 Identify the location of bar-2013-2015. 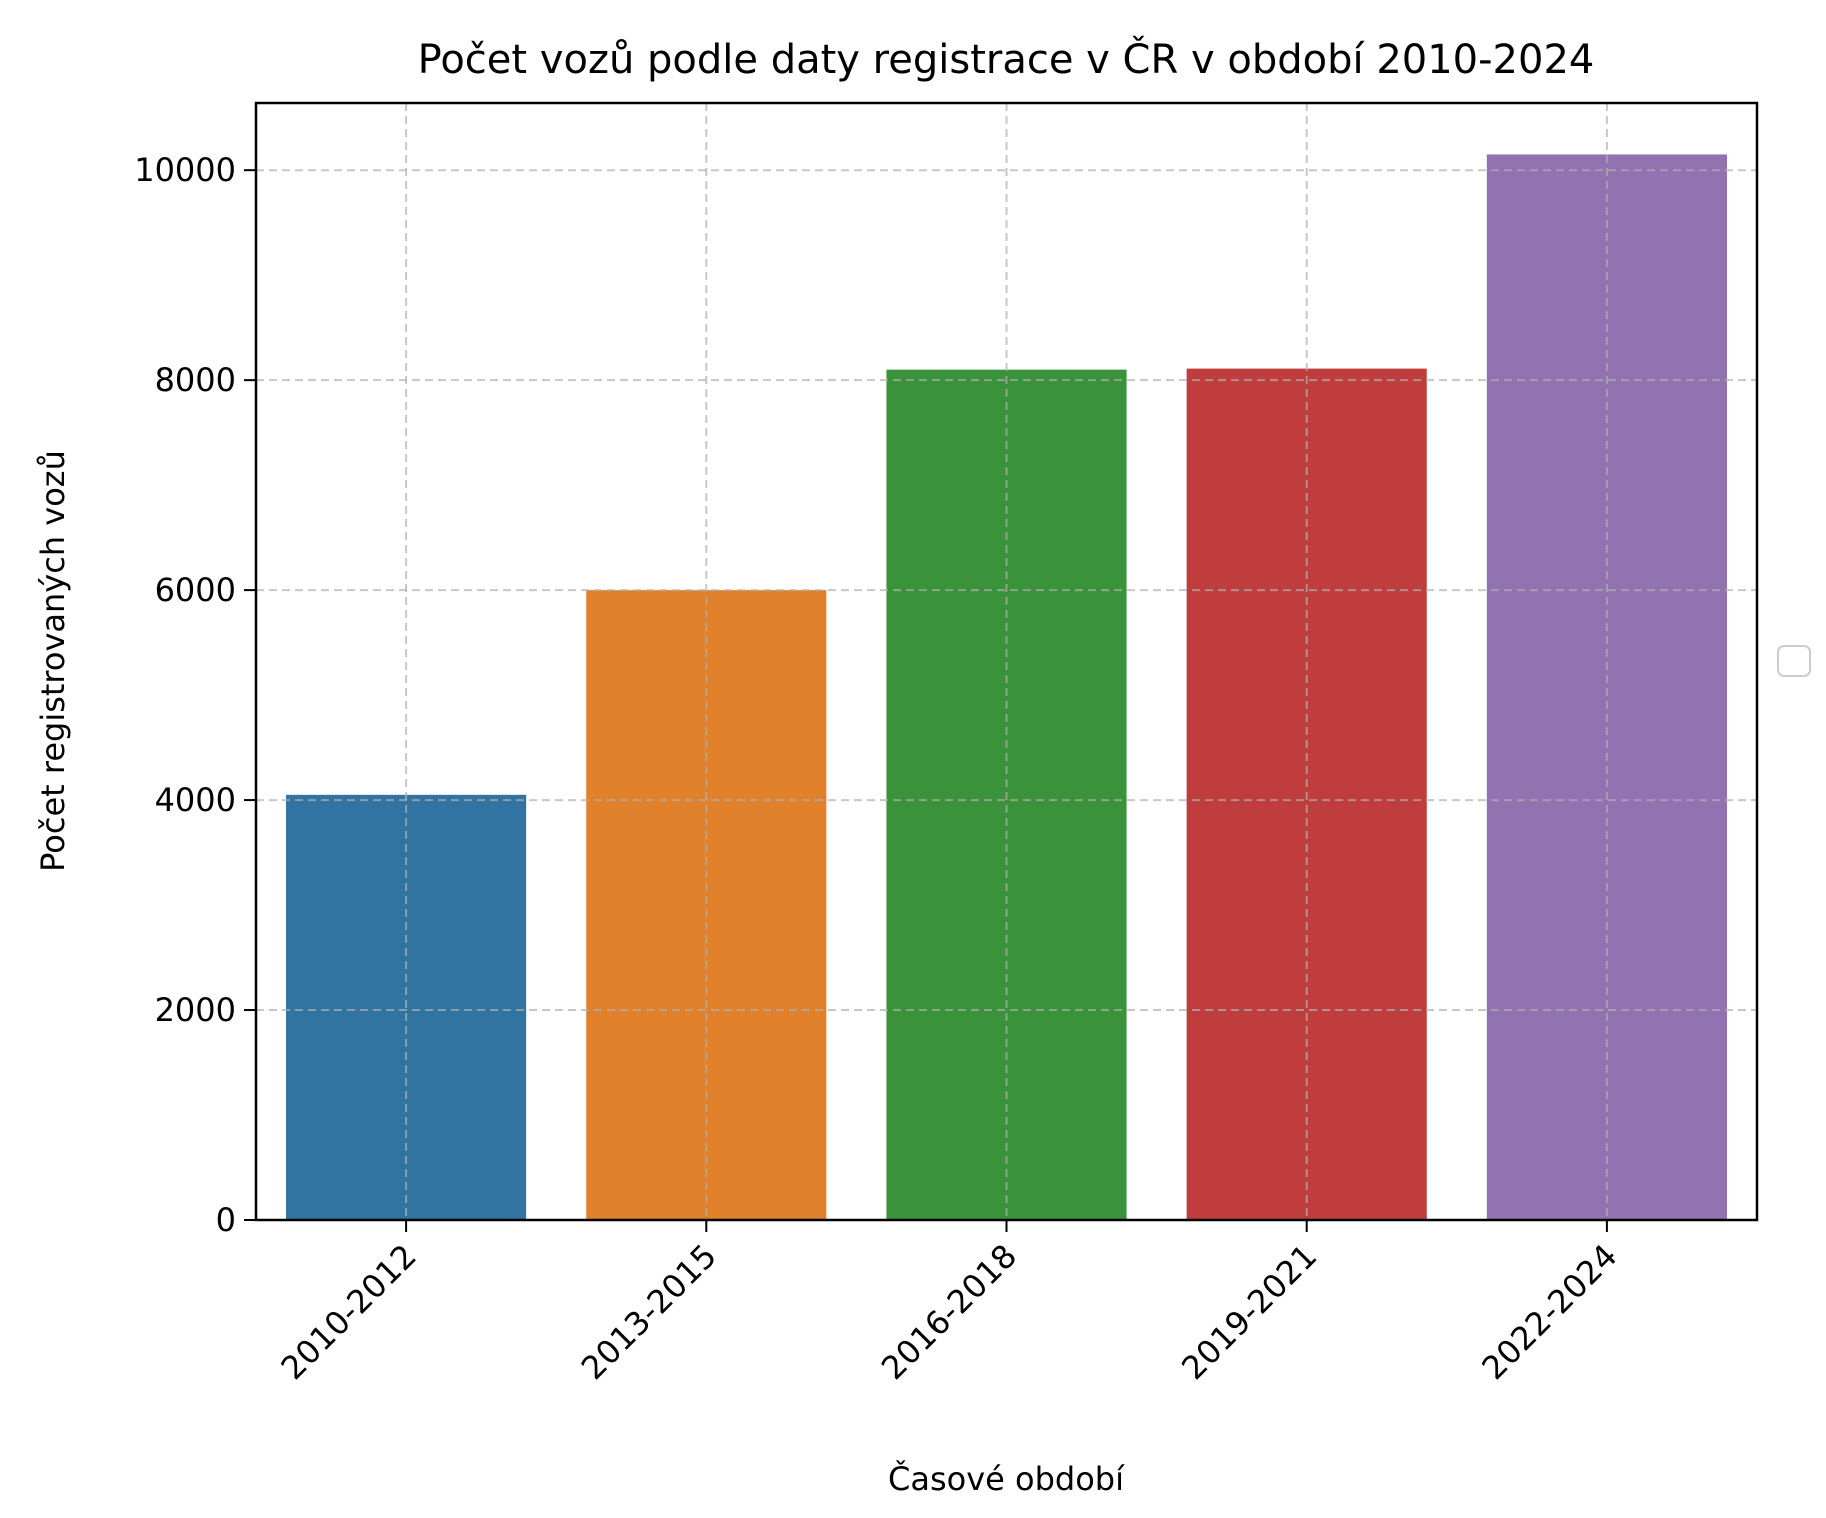
(706, 905).